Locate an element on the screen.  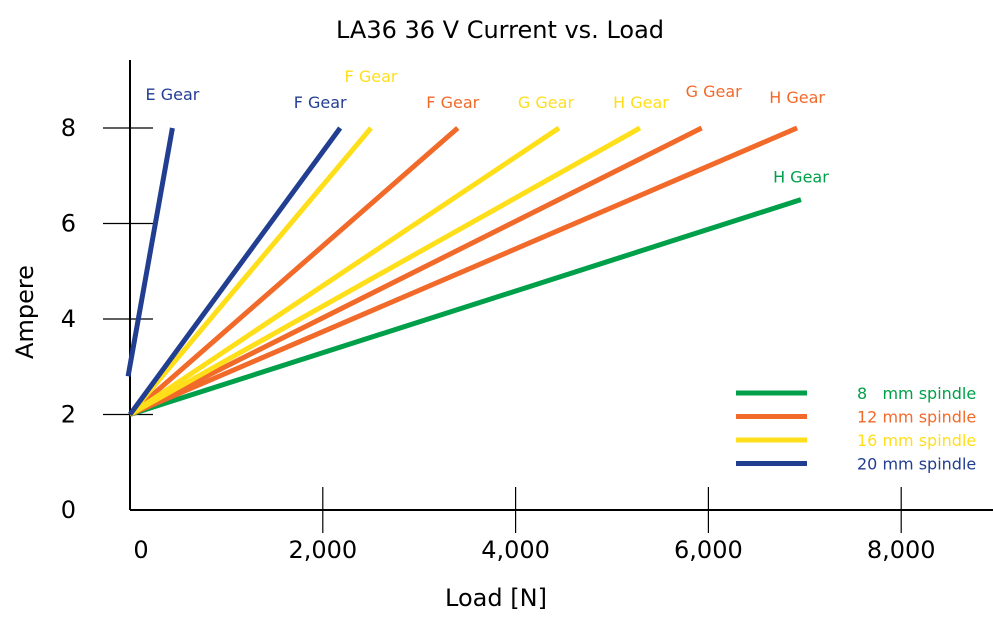
x-tick-label: 0 is located at coordinates (140, 550).